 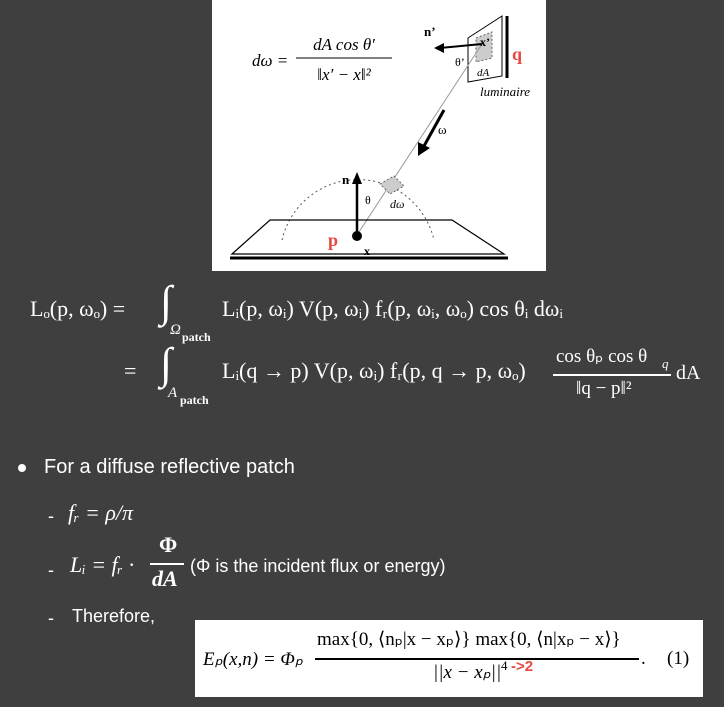 I want to click on box-numerator: max{0, ⟨nₚ|x − xₚ⟩} max{0, ⟨n|xₚ − x⟩}, so click(x=469, y=639).